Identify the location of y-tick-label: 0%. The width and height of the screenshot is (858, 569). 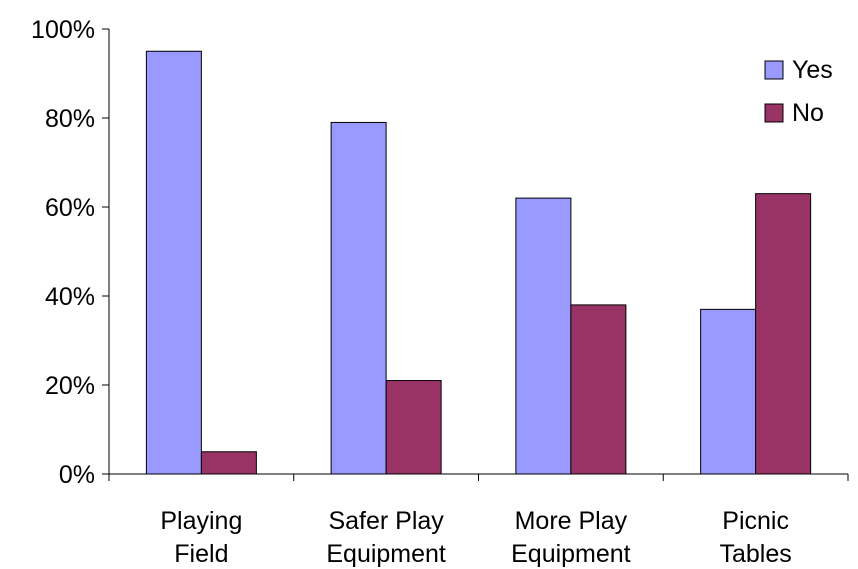
(77, 475).